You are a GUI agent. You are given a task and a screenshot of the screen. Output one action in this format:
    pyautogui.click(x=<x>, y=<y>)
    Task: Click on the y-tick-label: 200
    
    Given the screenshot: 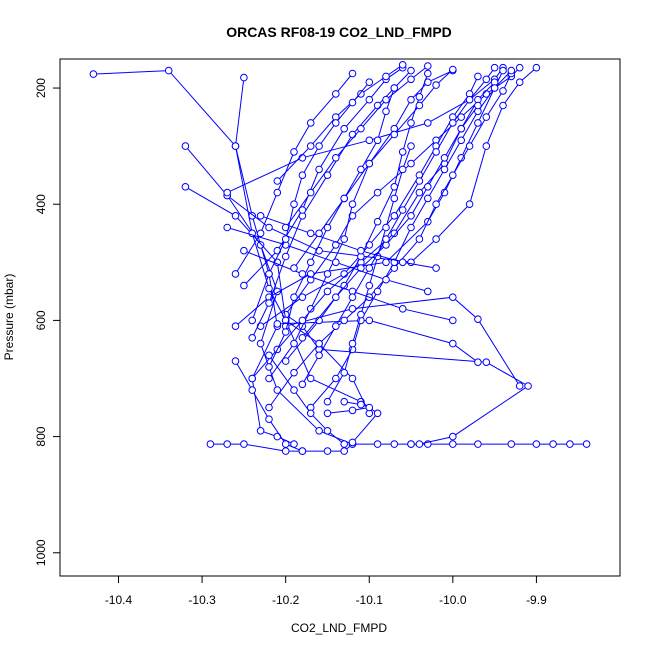 What is the action you would take?
    pyautogui.click(x=41, y=88)
    